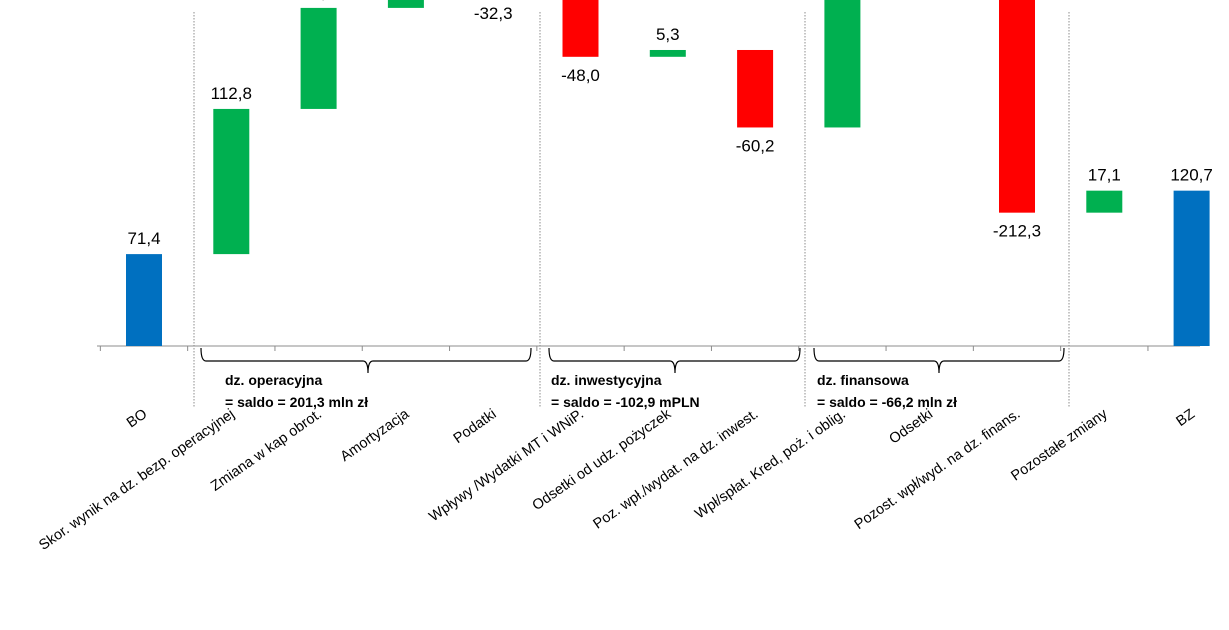 Image resolution: width=1229 pixels, height=630 pixels. I want to click on category-label-12: Pozostałe zmiany, so click(1059, 445).